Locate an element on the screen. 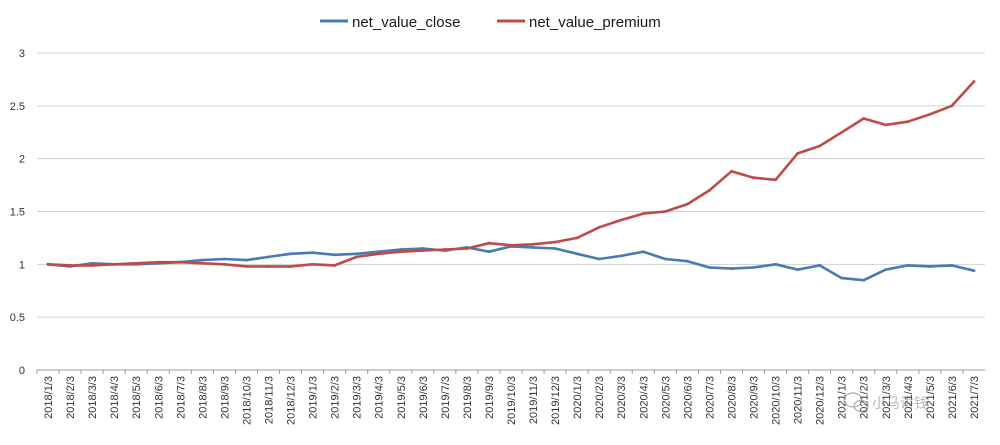 The height and width of the screenshot is (445, 1000). x-tick-label: 2019/11/3 is located at coordinates (534, 400).